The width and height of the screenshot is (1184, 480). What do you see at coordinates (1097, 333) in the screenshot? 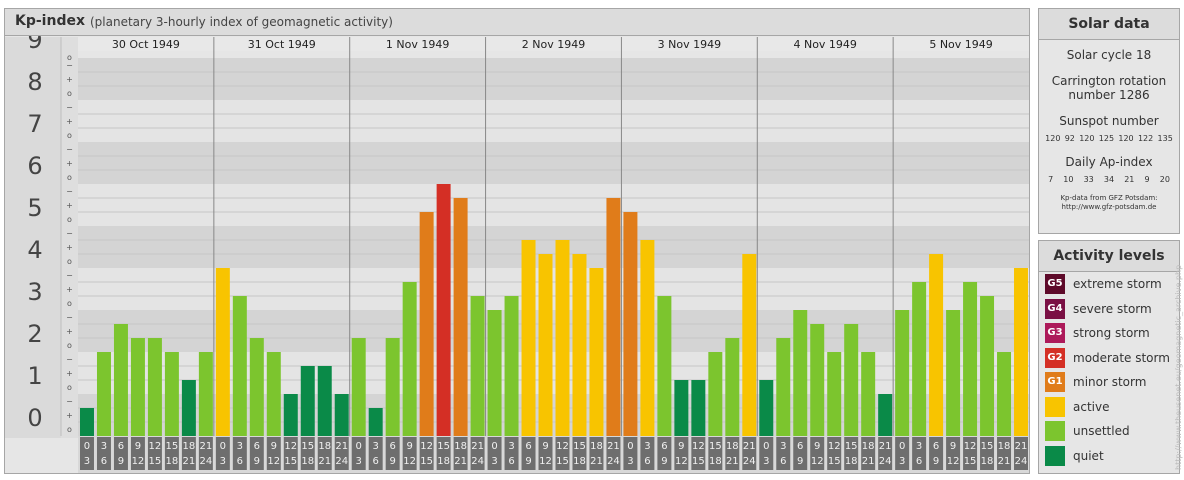
I see `legend-item: G3 strong storm` at bounding box center [1097, 333].